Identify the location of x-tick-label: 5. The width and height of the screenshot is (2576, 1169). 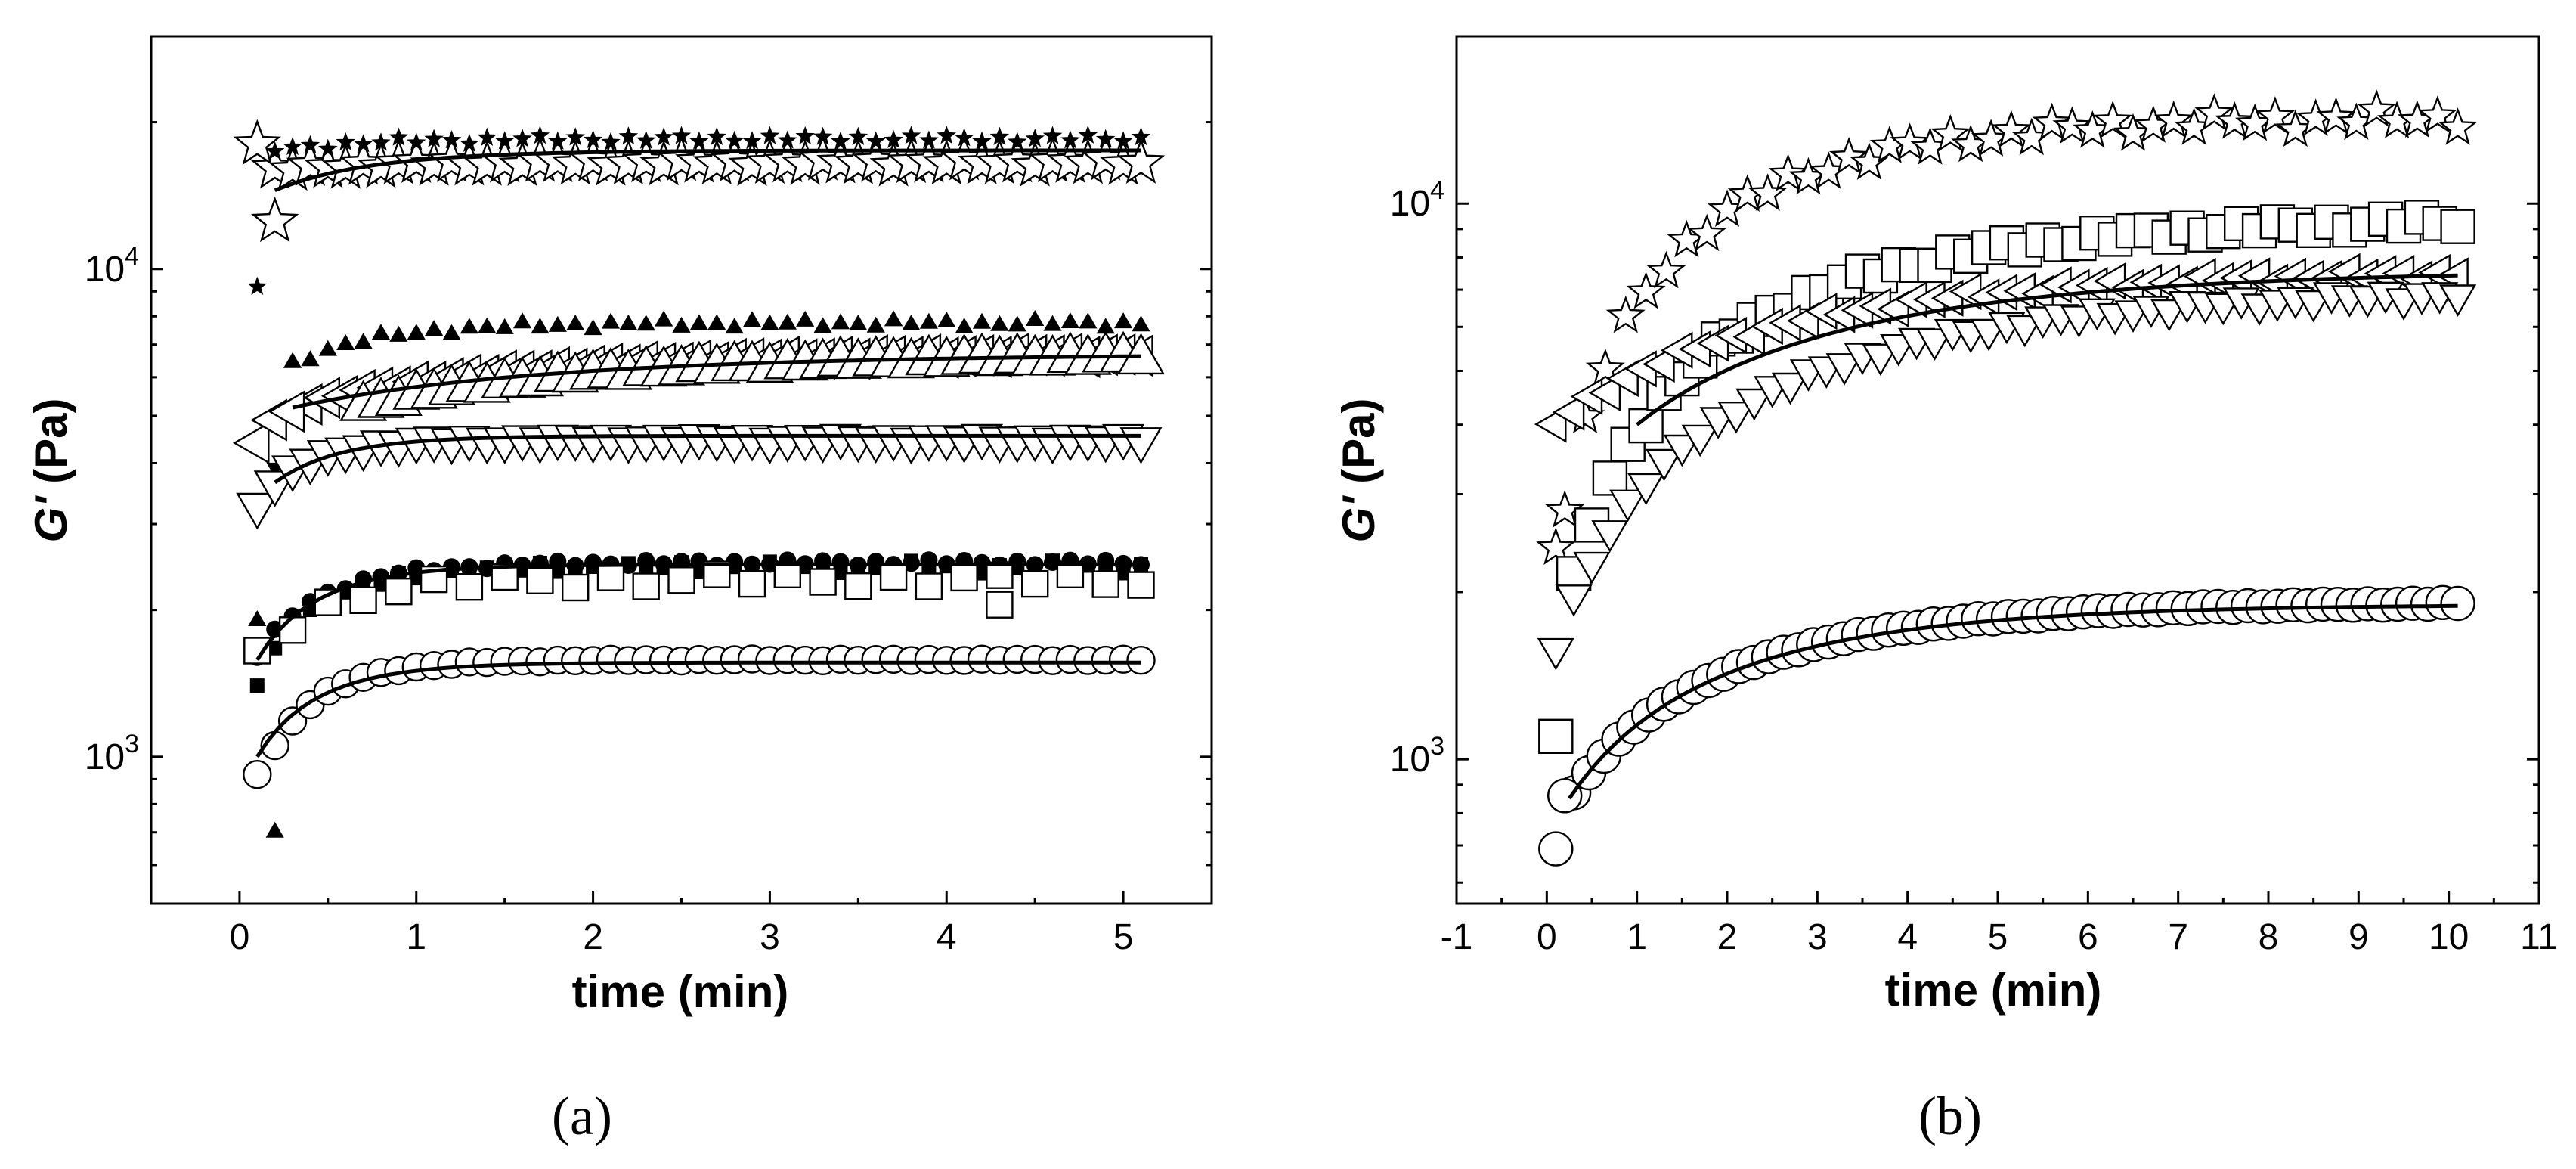
(1123, 937).